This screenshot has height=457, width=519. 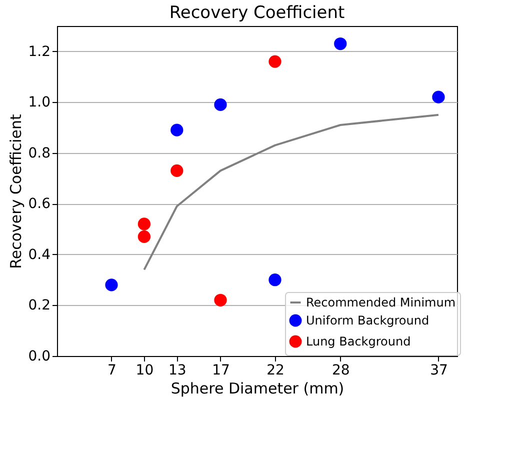 I want to click on y-tick-label: 0.2, so click(x=39, y=306).